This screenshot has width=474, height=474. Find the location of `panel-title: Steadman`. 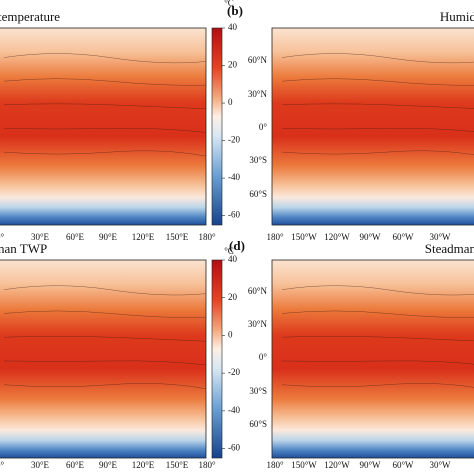

panel-title: Steadman is located at coordinates (449, 248).